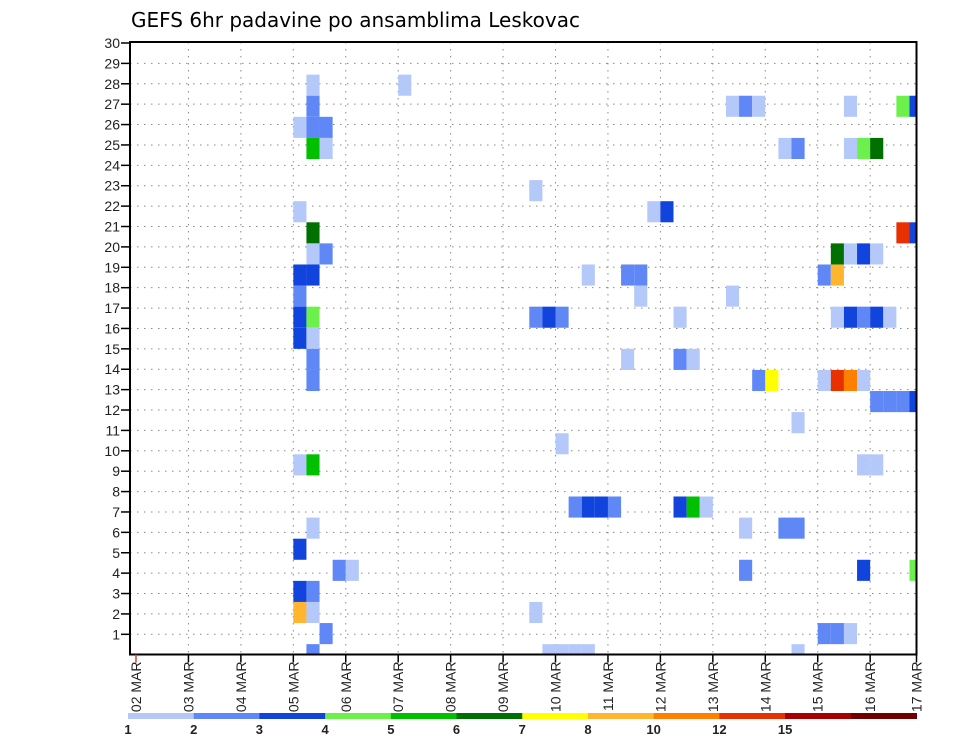 The image size is (960, 742). What do you see at coordinates (112, 63) in the screenshot?
I see `y-tick-label: 29` at bounding box center [112, 63].